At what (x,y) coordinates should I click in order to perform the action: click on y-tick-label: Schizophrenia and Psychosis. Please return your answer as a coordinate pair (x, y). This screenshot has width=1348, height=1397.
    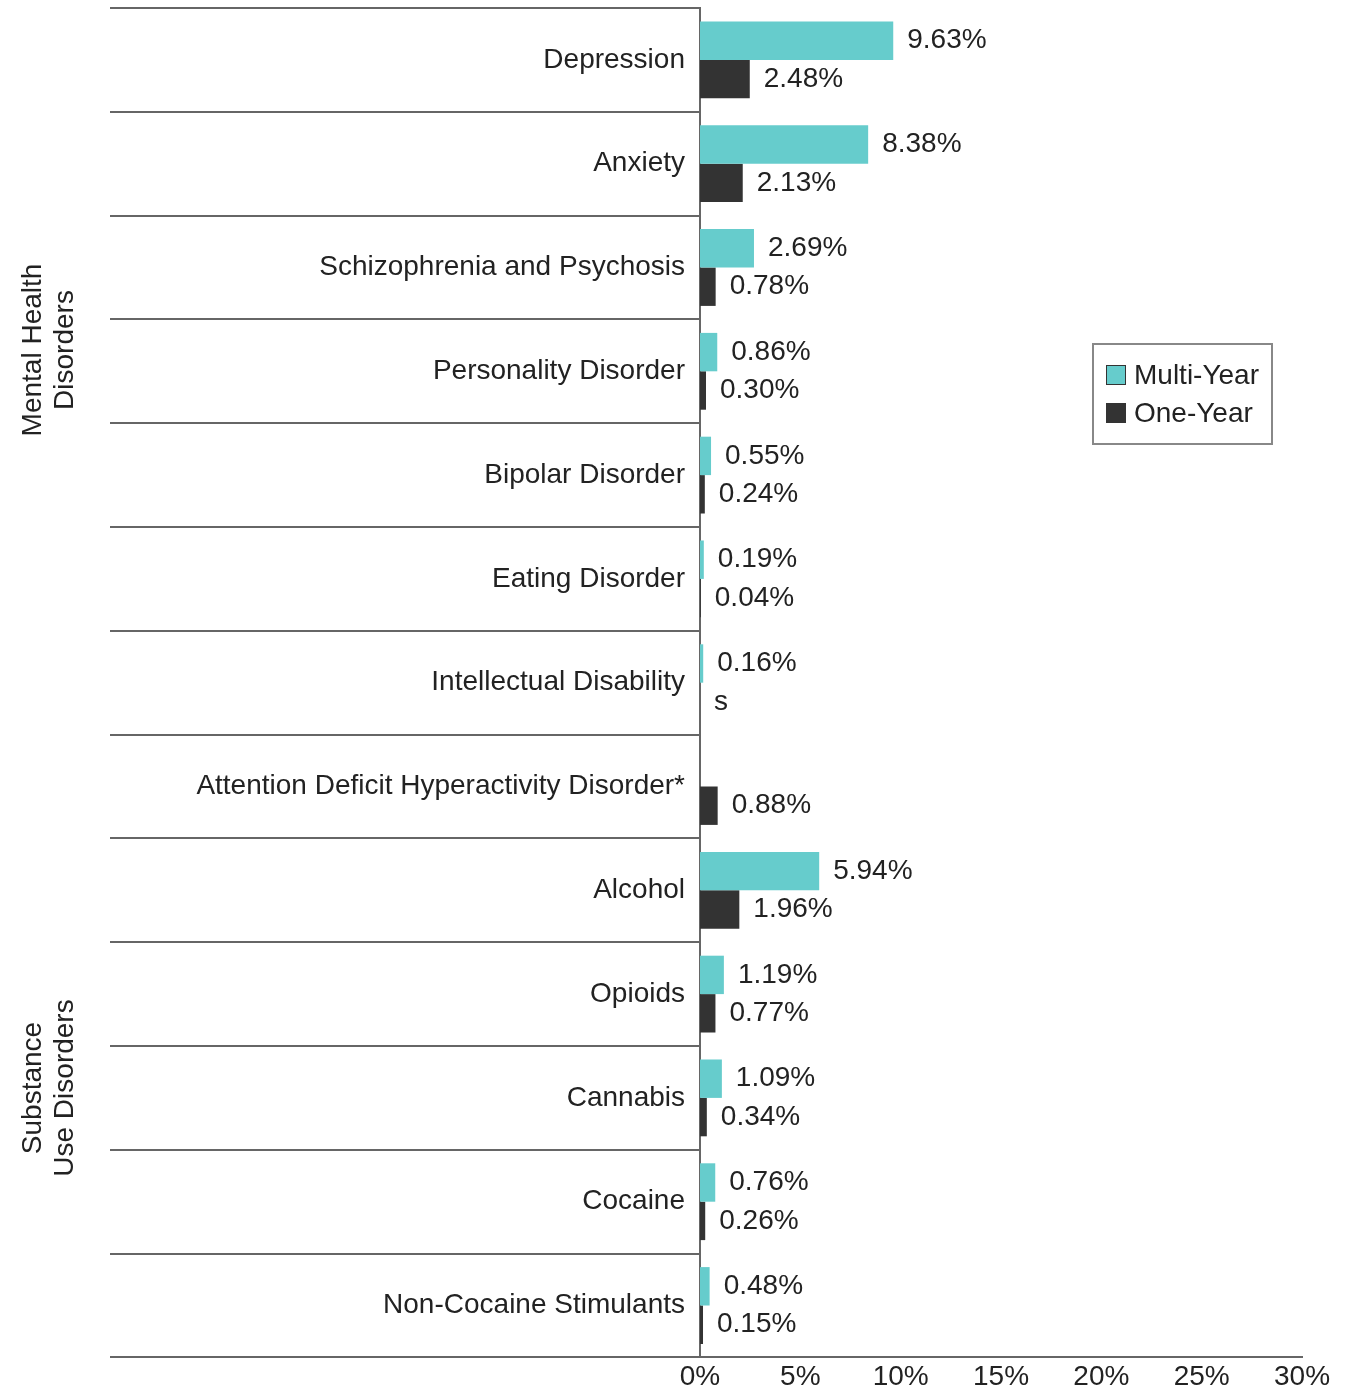
    Looking at the image, I should click on (502, 266).